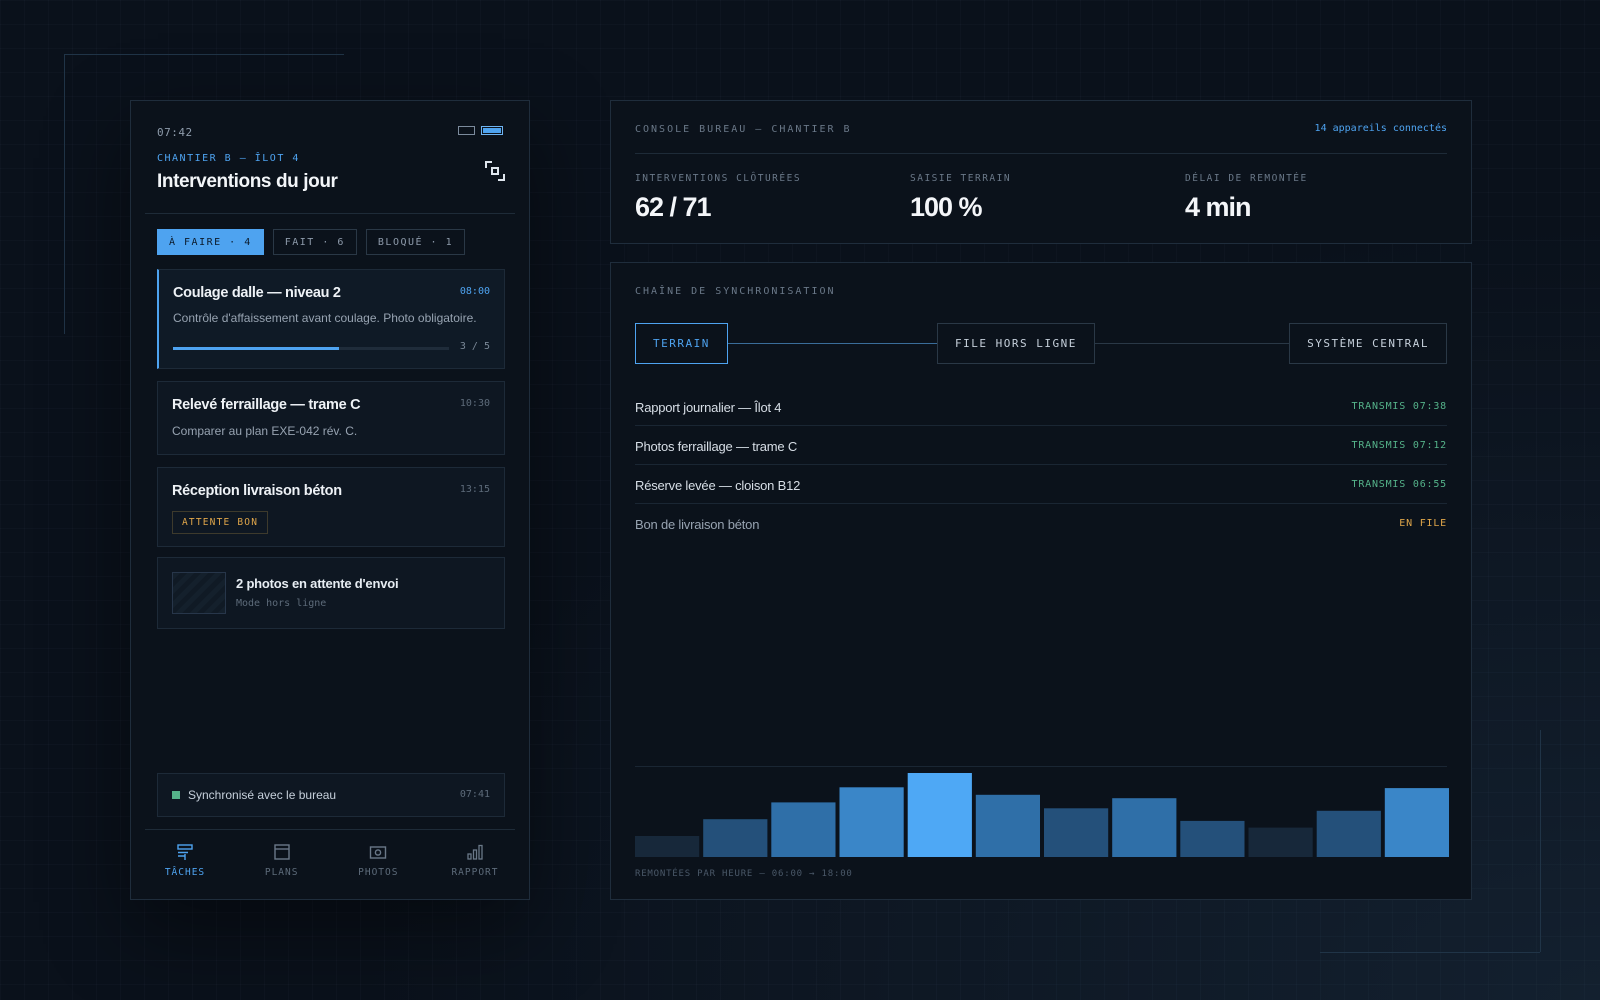  I want to click on kpi-closed-interventions: INTERVENTIONS CLÔTURÉES 62 / 71, so click(718, 198).